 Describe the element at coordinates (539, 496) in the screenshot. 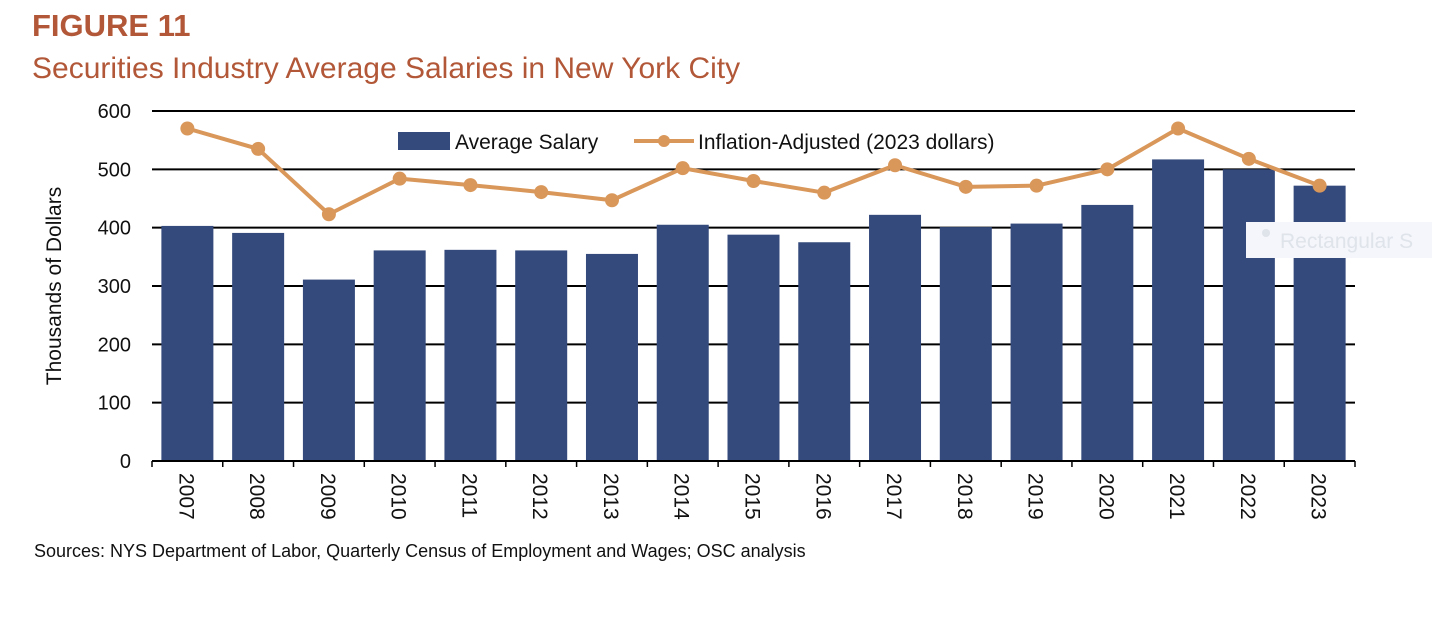

I see `x-tick-label: 2012` at that location.